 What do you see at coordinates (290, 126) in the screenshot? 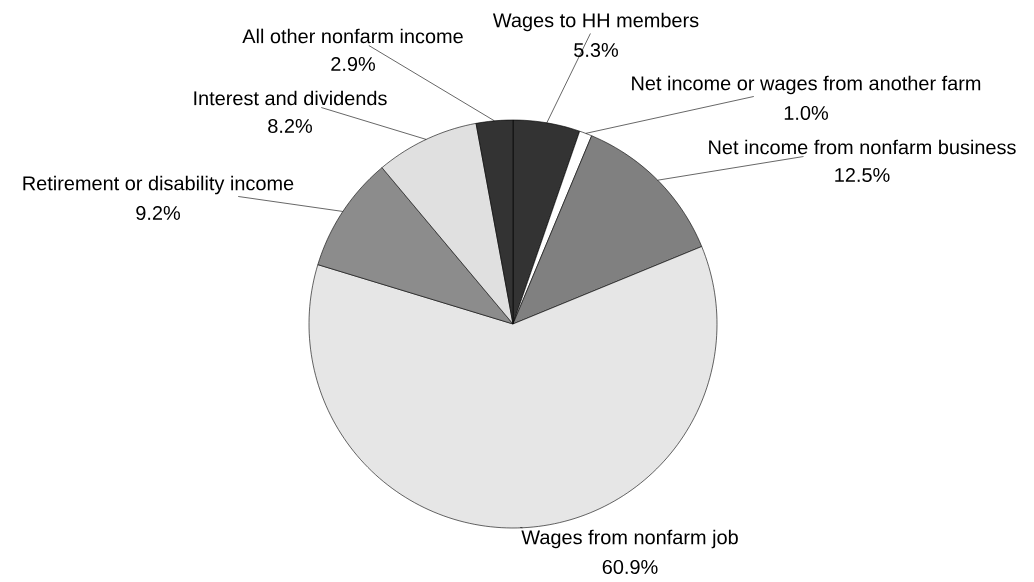
I see `data-label: 8.2%` at bounding box center [290, 126].